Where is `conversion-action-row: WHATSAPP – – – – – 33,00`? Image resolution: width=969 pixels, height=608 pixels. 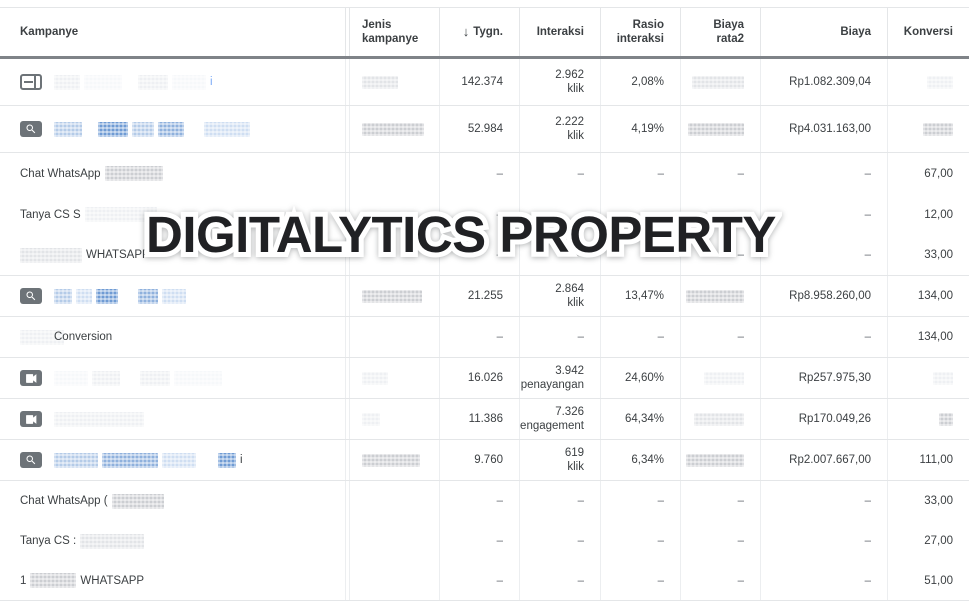
conversion-action-row: WHATSAPP – – – – – 33,00 is located at coordinates (484, 255).